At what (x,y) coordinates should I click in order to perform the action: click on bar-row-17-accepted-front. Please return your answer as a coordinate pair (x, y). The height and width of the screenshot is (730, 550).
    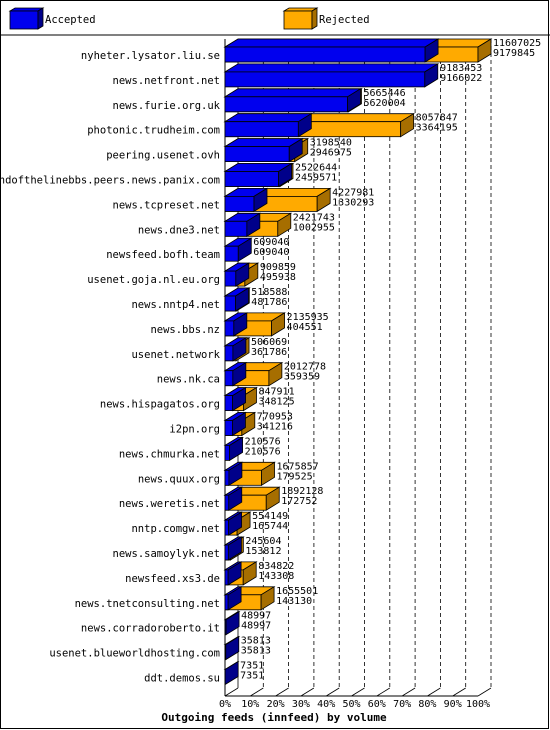
    Looking at the image, I should click on (227, 477).